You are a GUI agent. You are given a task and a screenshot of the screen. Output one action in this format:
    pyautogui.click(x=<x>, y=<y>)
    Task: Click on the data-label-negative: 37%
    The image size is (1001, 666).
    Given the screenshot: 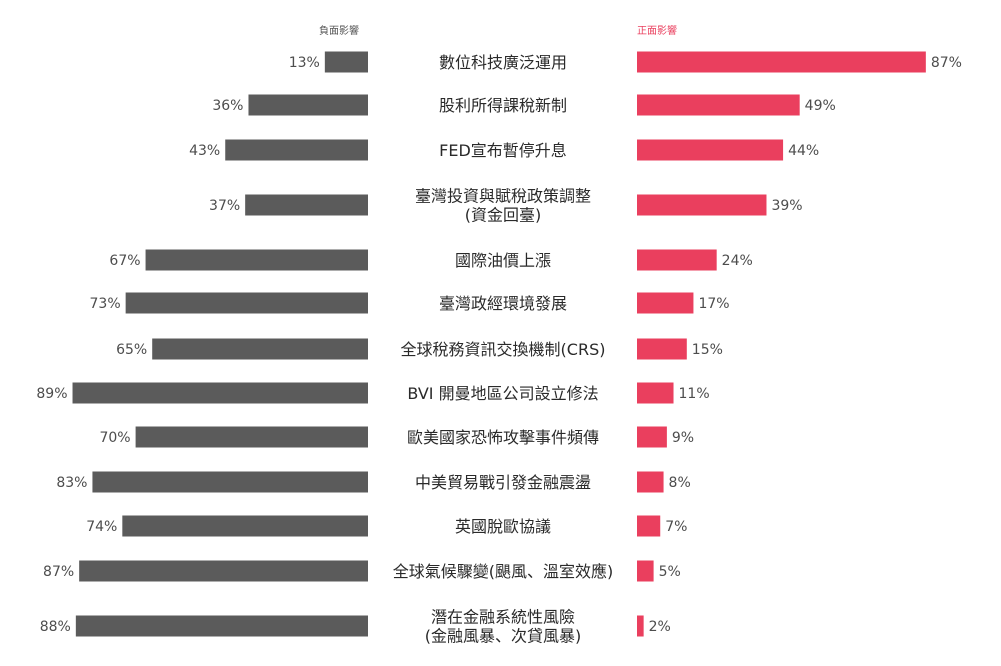 What is the action you would take?
    pyautogui.click(x=224, y=206)
    